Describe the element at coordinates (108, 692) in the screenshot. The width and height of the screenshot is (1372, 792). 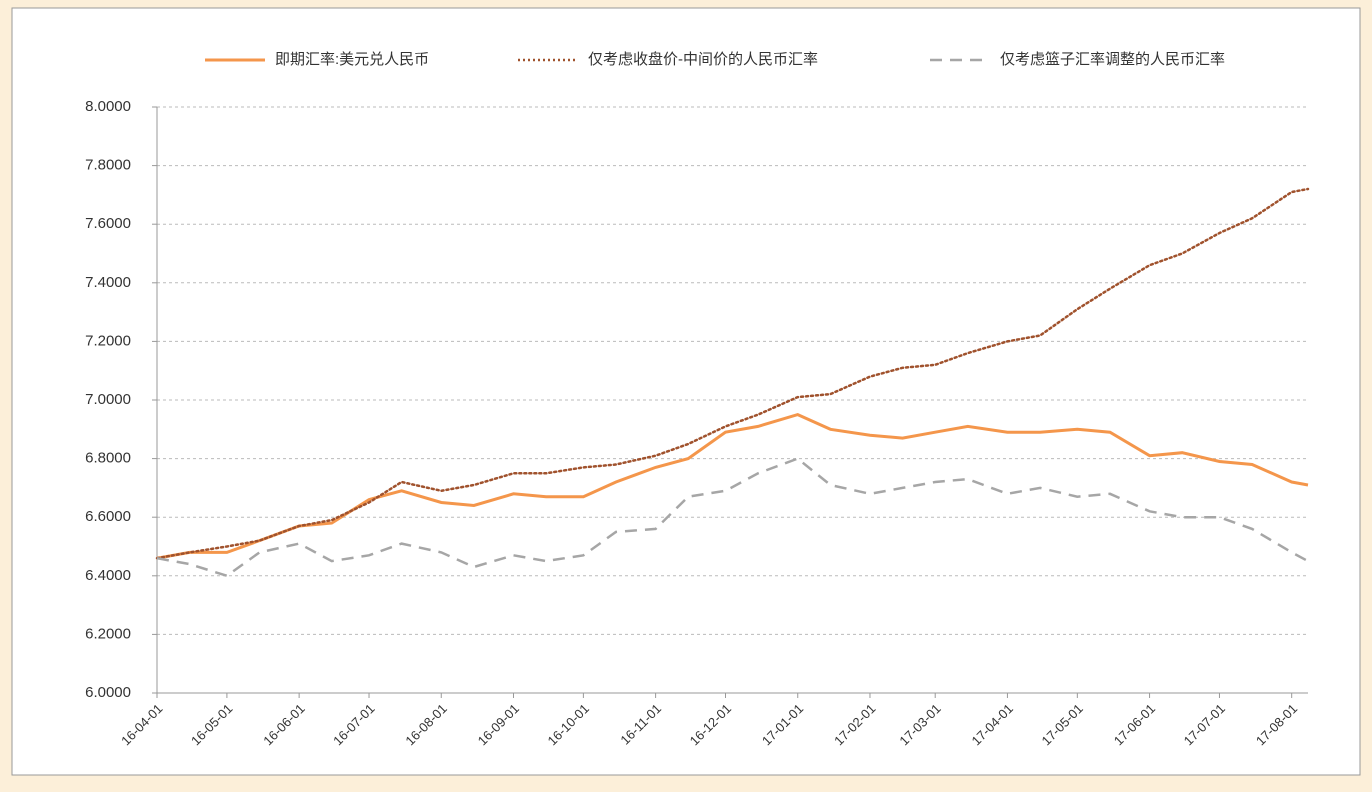
I see `y-tick-label: 6.0000` at that location.